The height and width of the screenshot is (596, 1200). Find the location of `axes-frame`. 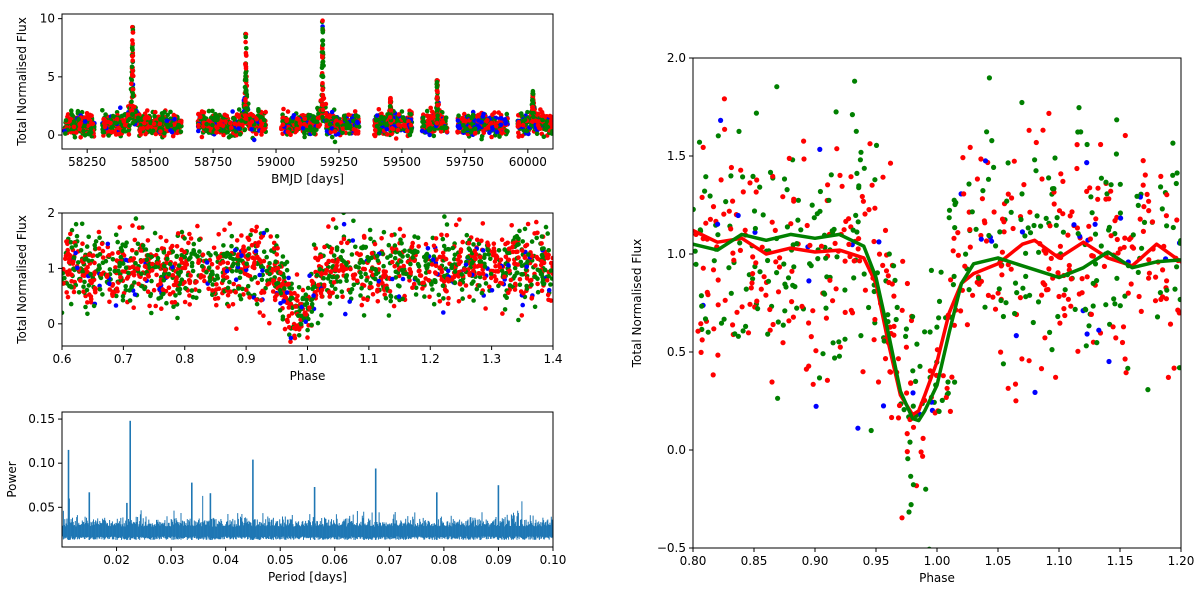

axes-frame is located at coordinates (307, 81).